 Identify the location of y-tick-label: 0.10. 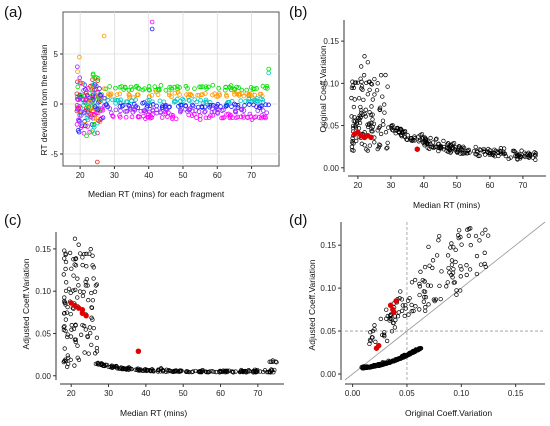
(43, 291).